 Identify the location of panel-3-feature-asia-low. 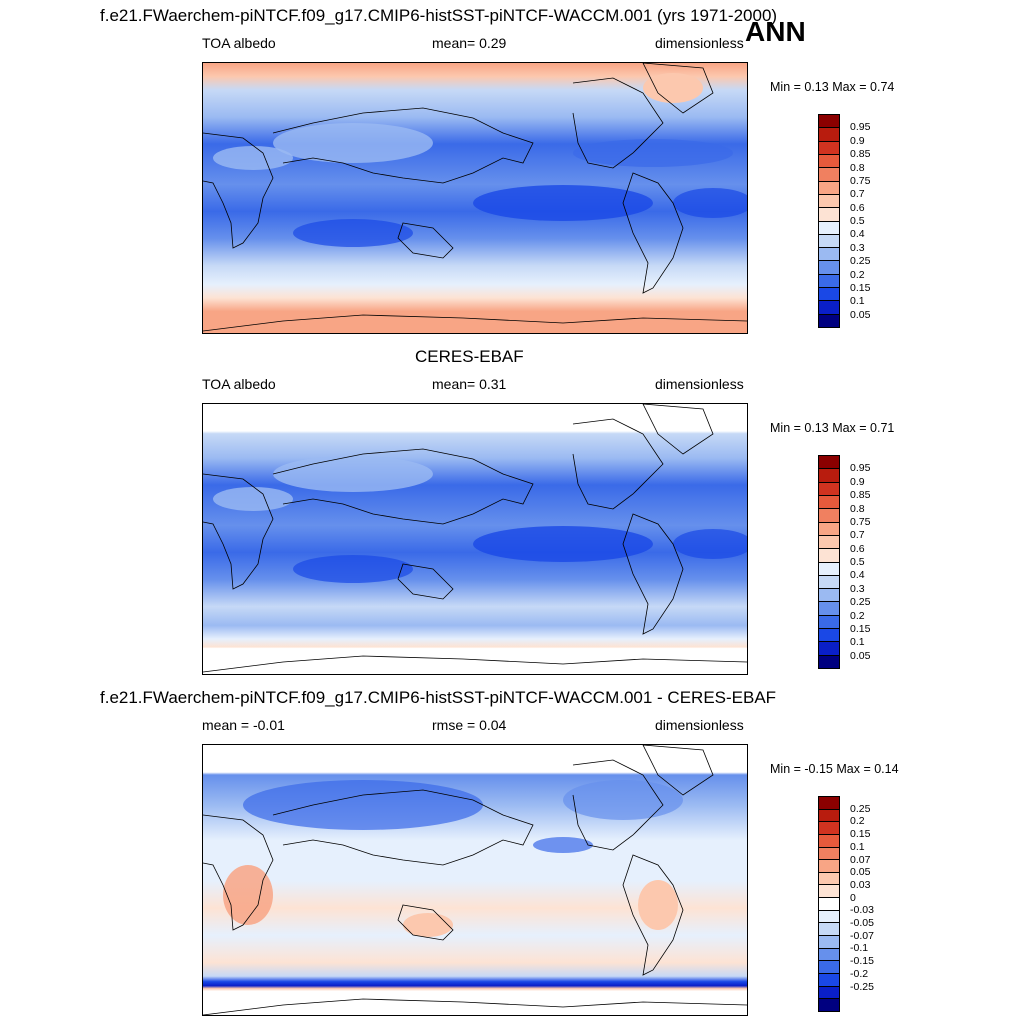
(363, 805).